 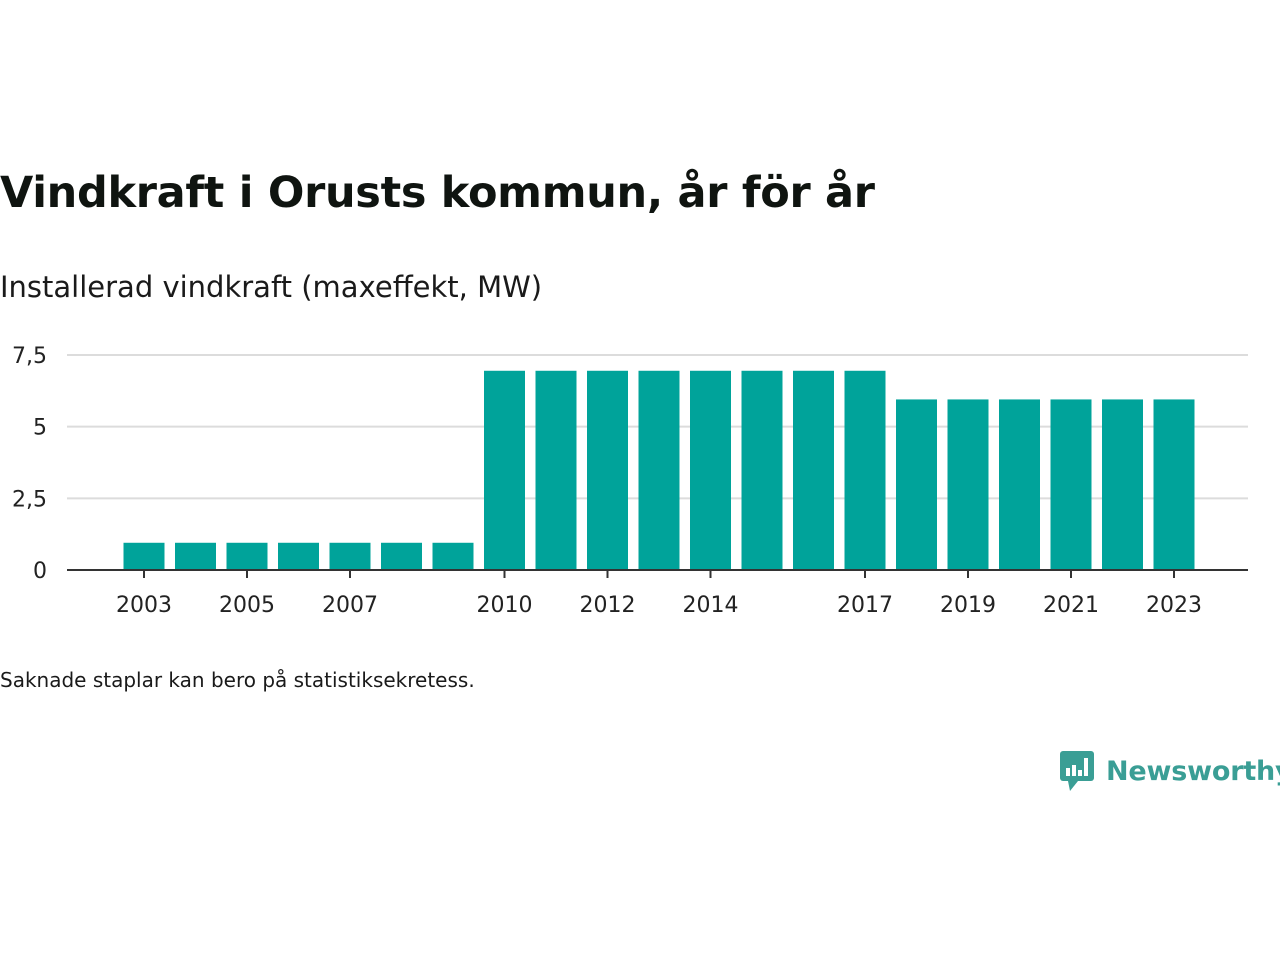 What do you see at coordinates (271, 287) in the screenshot?
I see `chart-subtitle: Installerad vindkraft (maxeffekt, MW)` at bounding box center [271, 287].